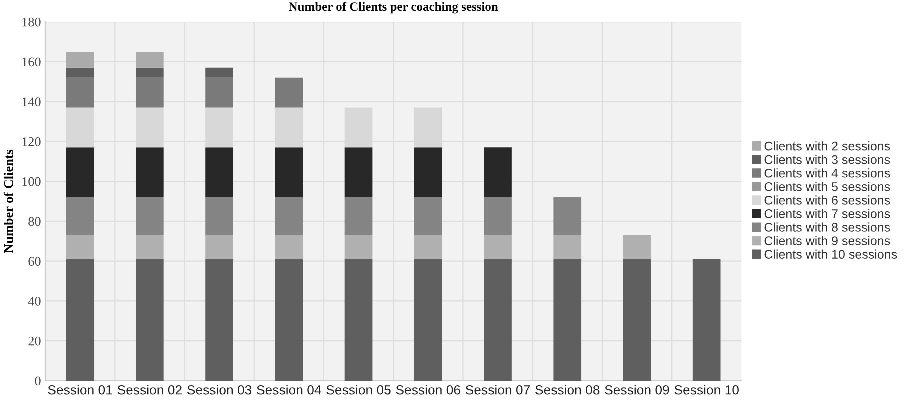 The height and width of the screenshot is (401, 910). Describe the element at coordinates (31, 62) in the screenshot. I see `y-tick-label: 160` at that location.